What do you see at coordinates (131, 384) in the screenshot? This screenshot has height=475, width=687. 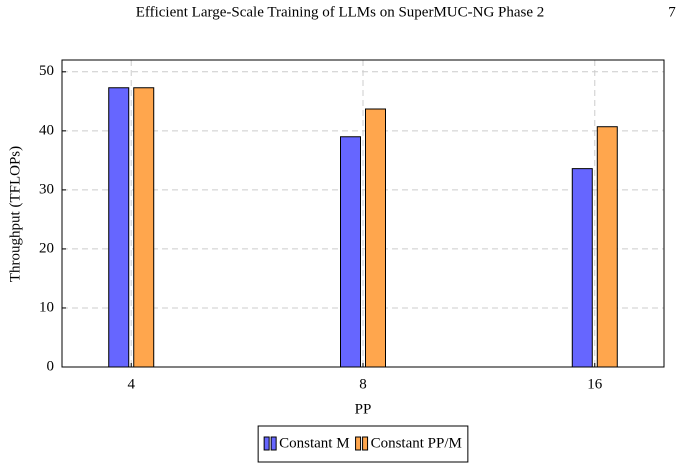 I see `x-tick-label: 4` at bounding box center [131, 384].